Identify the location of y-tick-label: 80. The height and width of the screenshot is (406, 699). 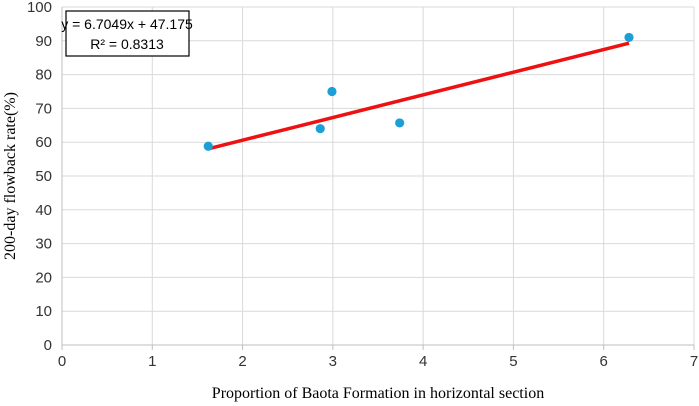
(43, 75).